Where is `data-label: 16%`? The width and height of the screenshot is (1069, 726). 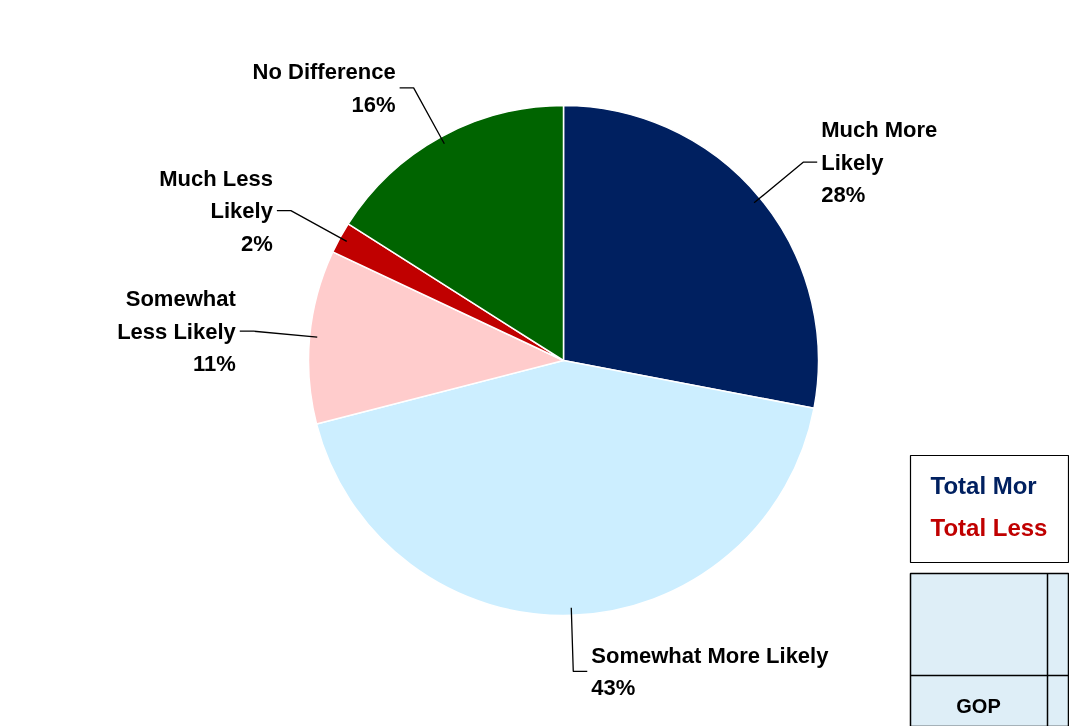 data-label: 16% is located at coordinates (373, 104).